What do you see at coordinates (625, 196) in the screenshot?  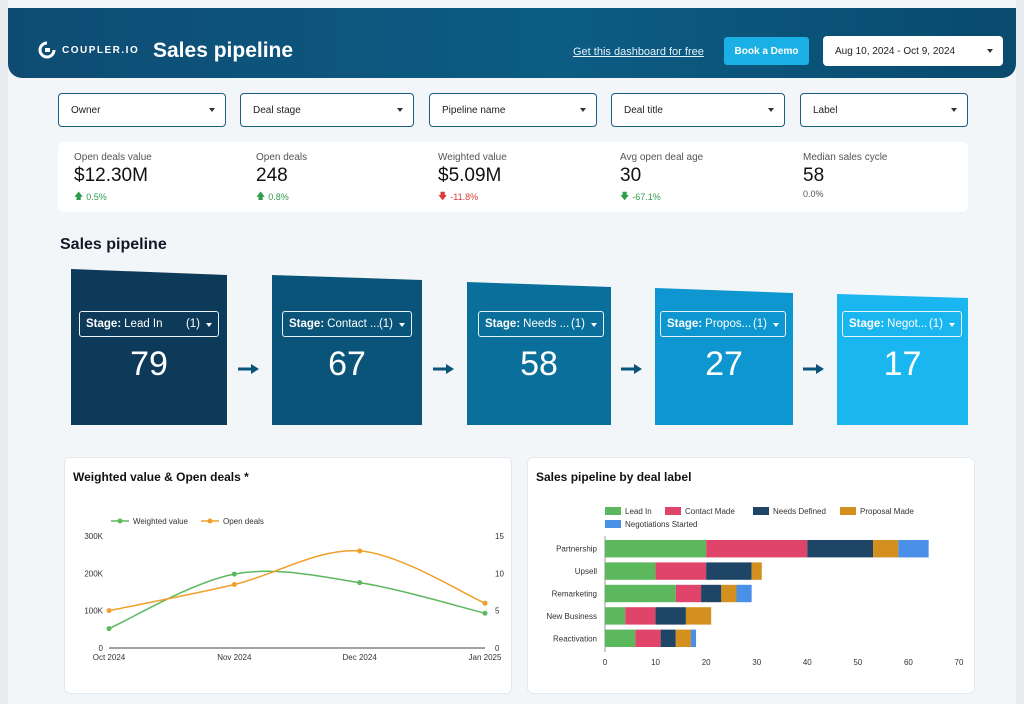 I see `arrow-down-icon: 🡇` at bounding box center [625, 196].